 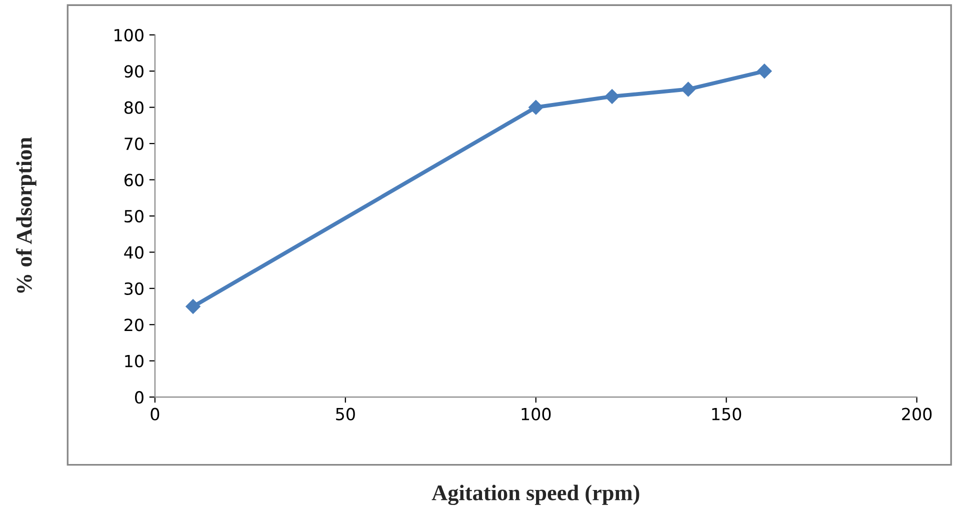 What do you see at coordinates (536, 414) in the screenshot?
I see `x-tick-label: 100` at bounding box center [536, 414].